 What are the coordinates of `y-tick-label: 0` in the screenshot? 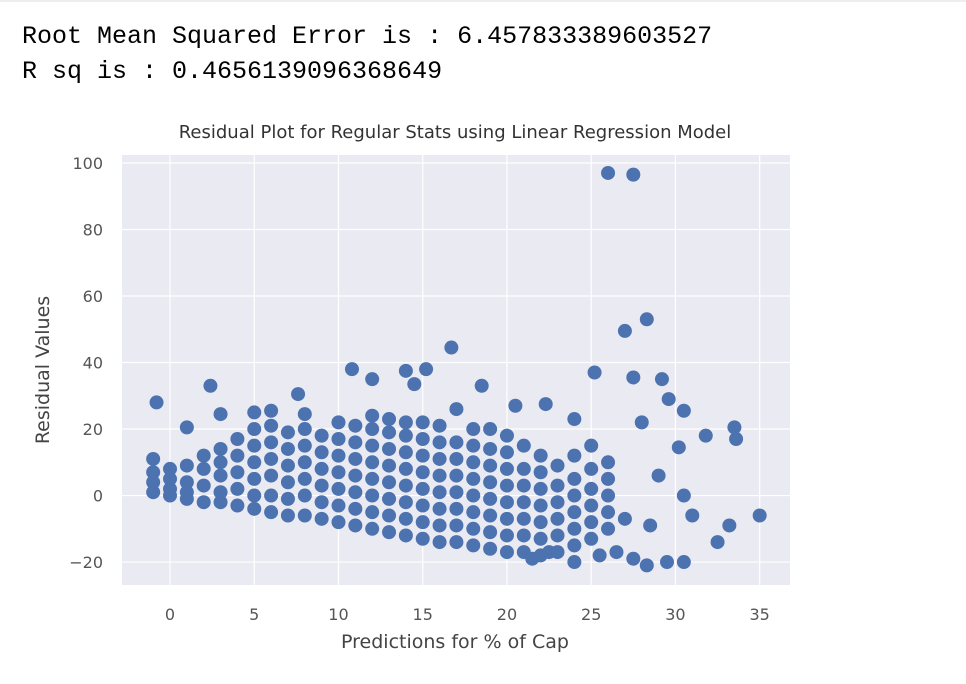 It's located at (98, 496).